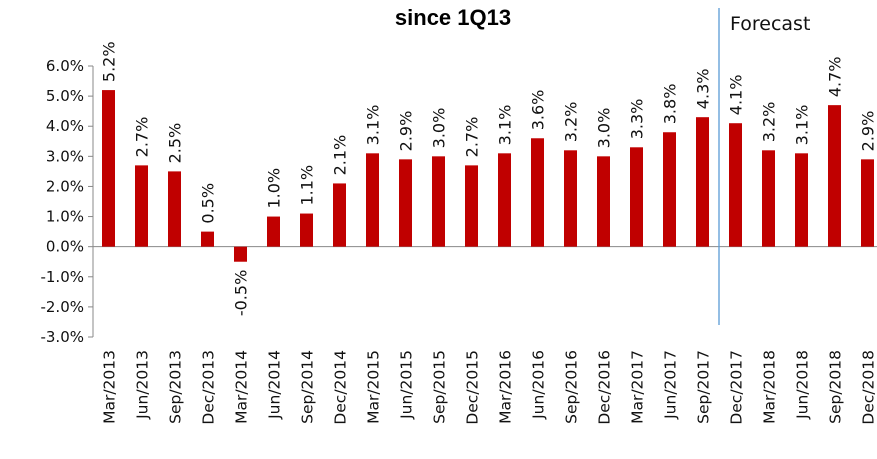 The image size is (877, 459). I want to click on data-label: 3.6%, so click(538, 110).